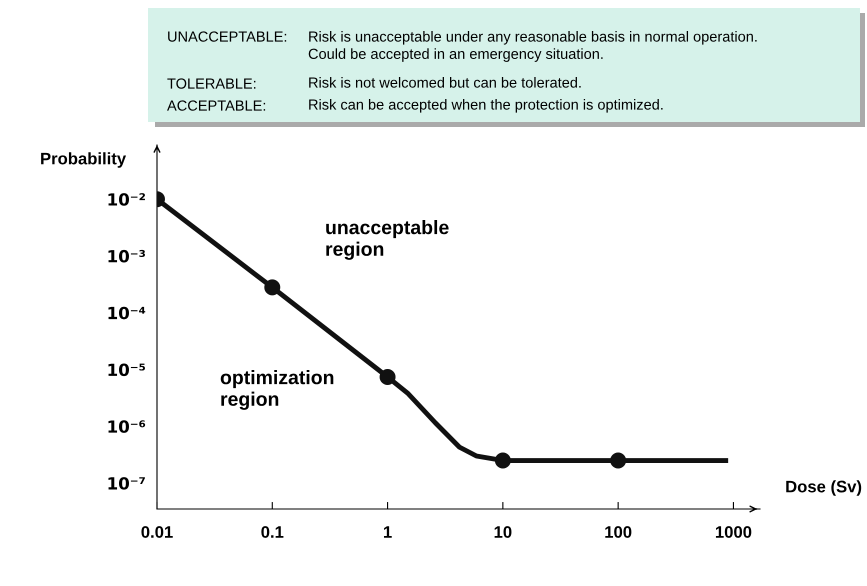 This screenshot has width=867, height=586. What do you see at coordinates (126, 256) in the screenshot?
I see `y-tick-label: 10⁻³` at bounding box center [126, 256].